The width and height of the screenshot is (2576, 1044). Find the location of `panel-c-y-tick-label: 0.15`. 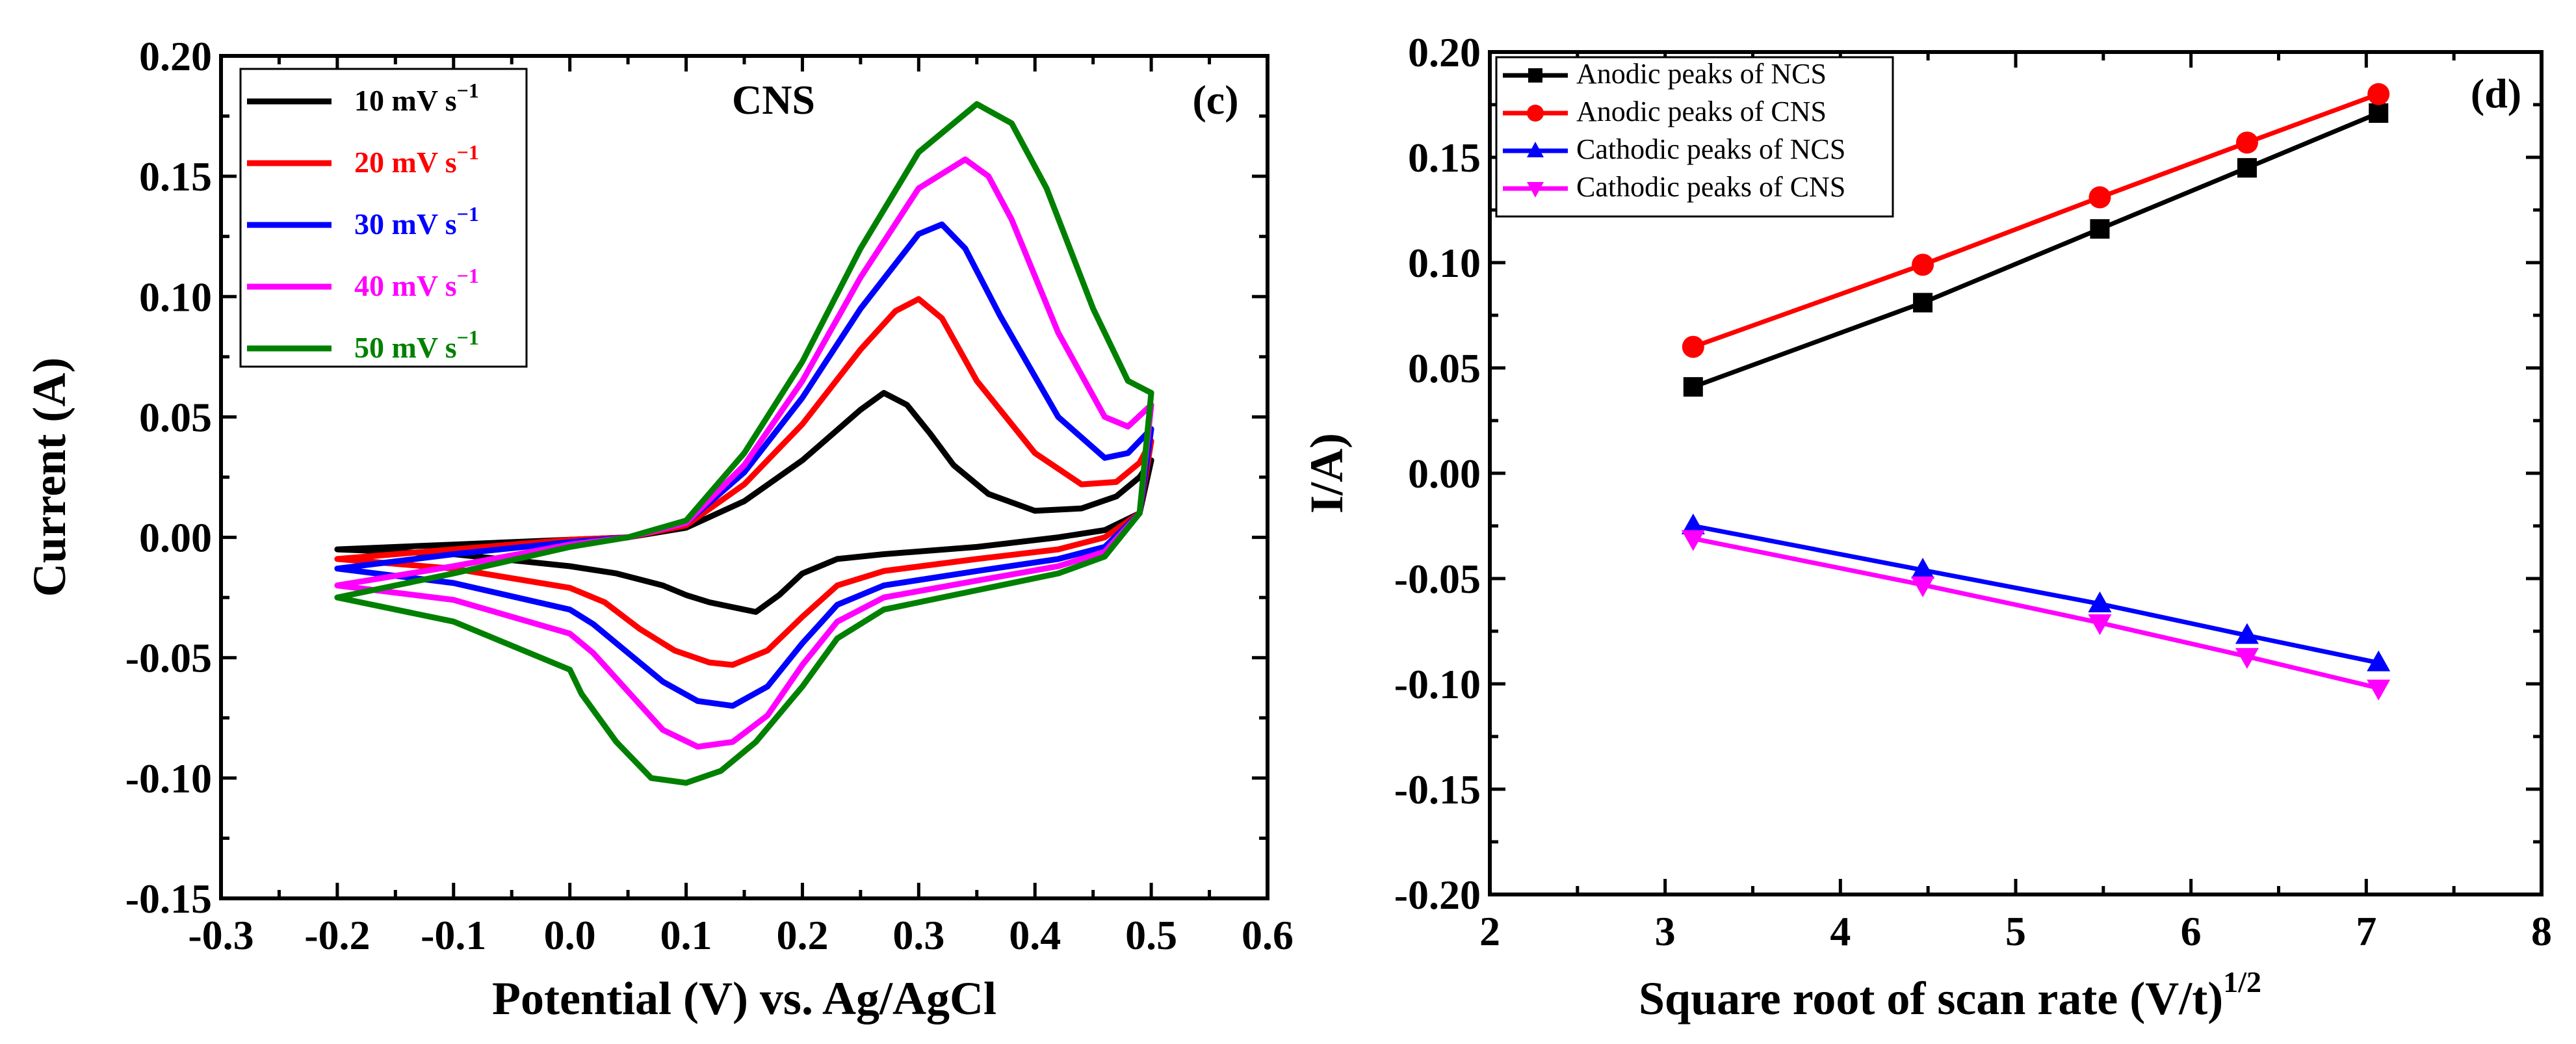

panel-c-y-tick-label: 0.15 is located at coordinates (175, 177).